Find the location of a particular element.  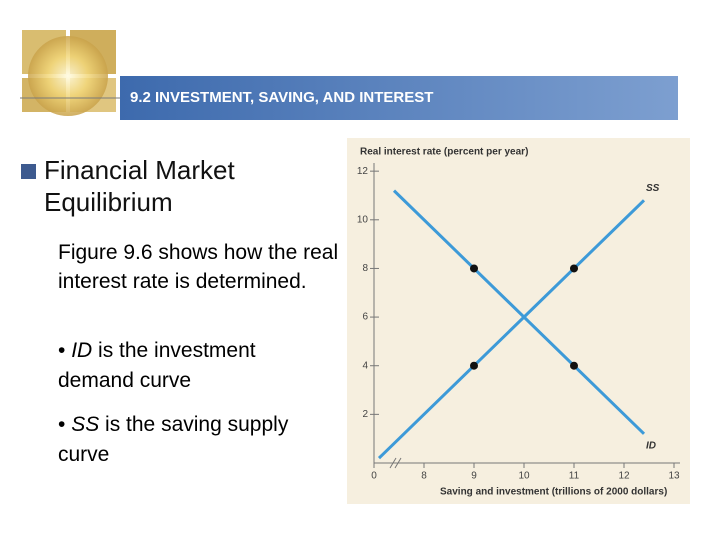

y-tick-label: 4 is located at coordinates (365, 365).